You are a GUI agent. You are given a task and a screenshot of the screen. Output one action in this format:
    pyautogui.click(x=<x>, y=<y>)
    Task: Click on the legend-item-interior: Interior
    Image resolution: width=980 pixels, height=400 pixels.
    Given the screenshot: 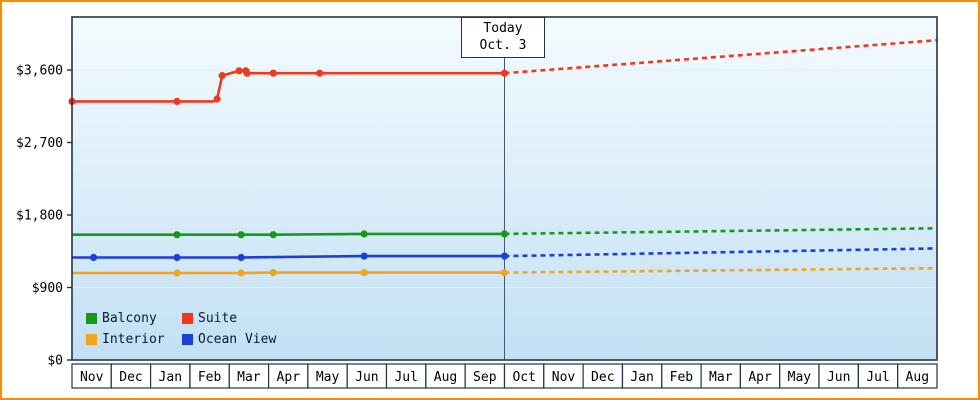 What is the action you would take?
    pyautogui.click(x=134, y=339)
    